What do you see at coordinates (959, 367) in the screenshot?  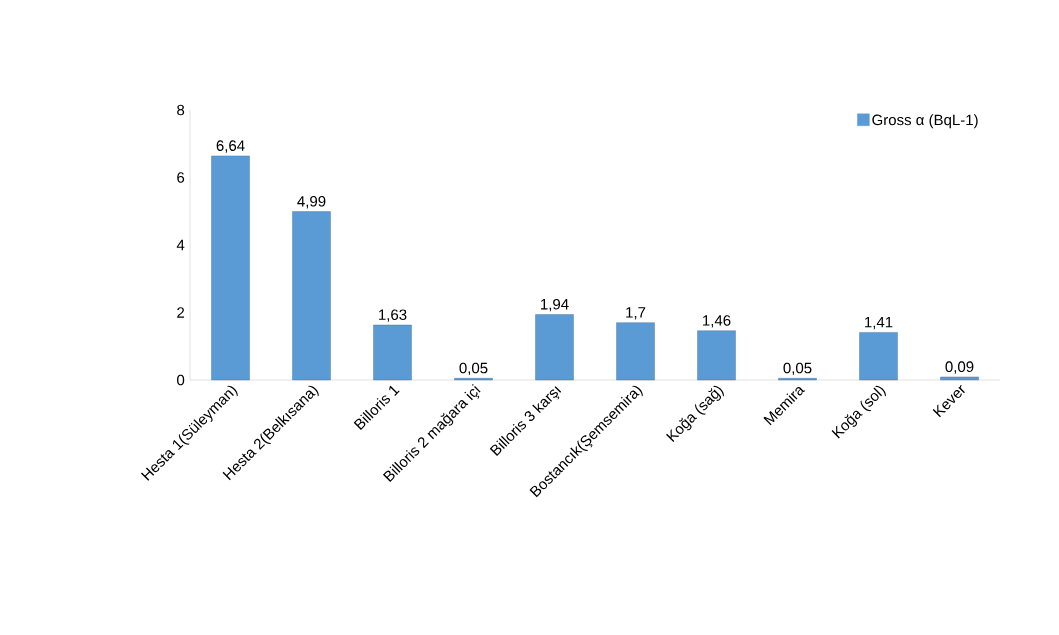 I see `data-label: 0,09` at bounding box center [959, 367].